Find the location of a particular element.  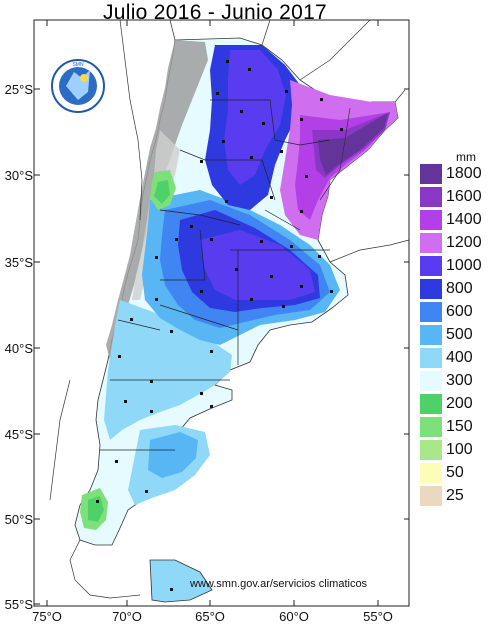

legend-label: 500 is located at coordinates (459, 334).